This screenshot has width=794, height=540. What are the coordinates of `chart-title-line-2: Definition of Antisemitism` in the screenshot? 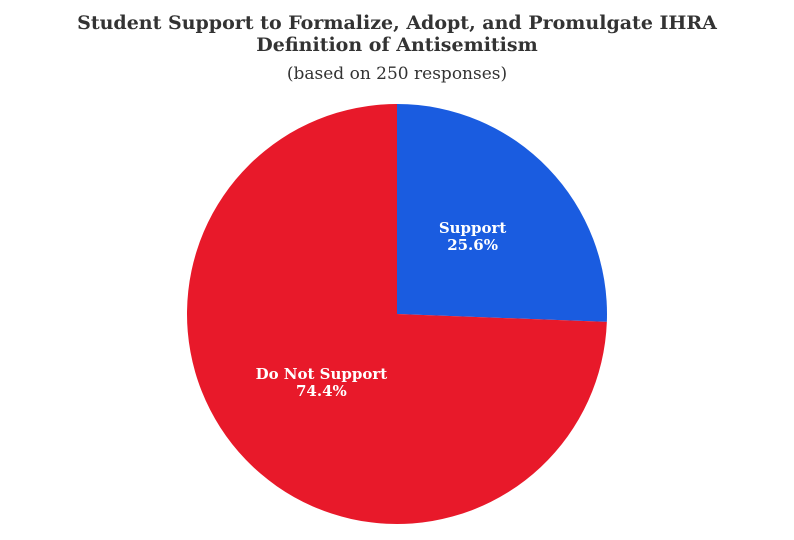 It's located at (397, 45).